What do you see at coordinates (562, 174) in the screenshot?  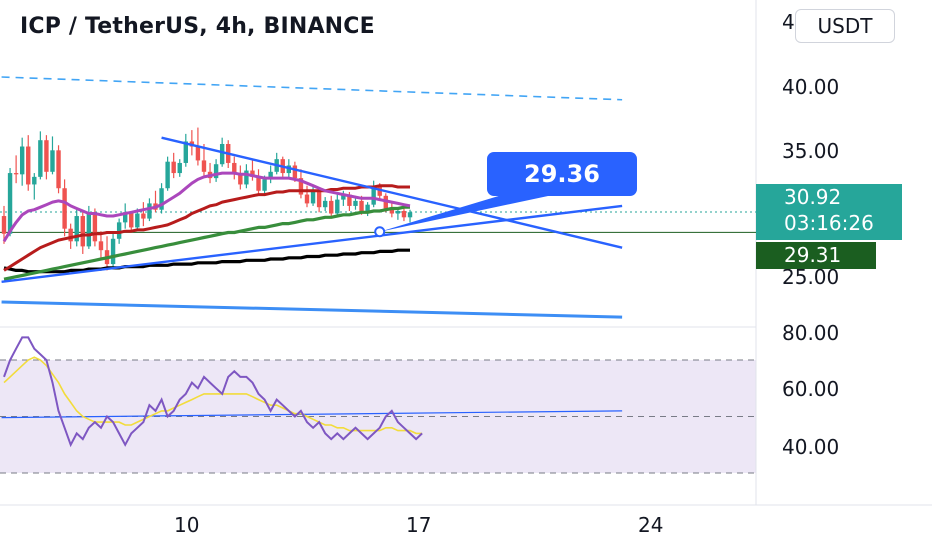 I see `price-callout: 29.36` at bounding box center [562, 174].